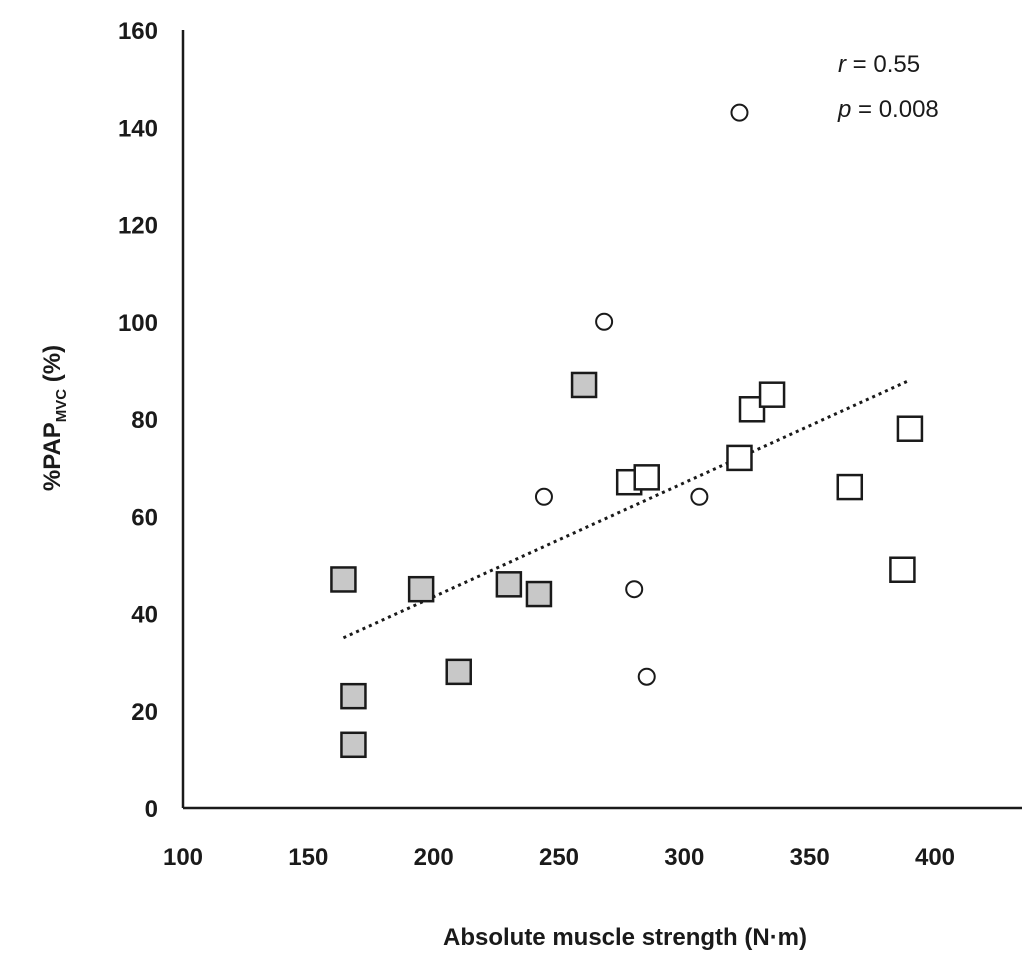 The image size is (1025, 971). What do you see at coordinates (183, 857) in the screenshot?
I see `x-tick-label: 100` at bounding box center [183, 857].